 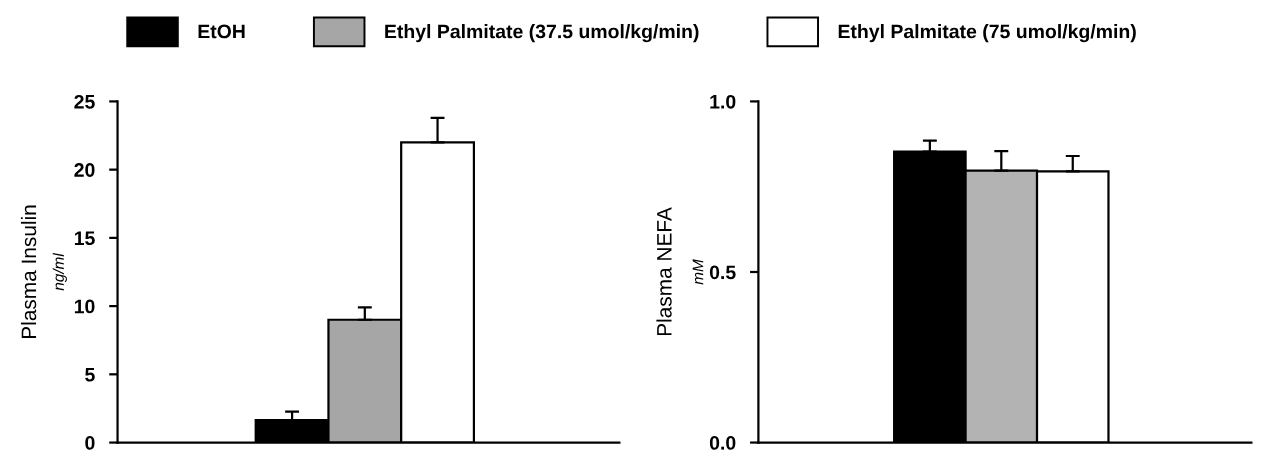 I want to click on legend-label: Ethyl Palmitate (75 umol/kg/min), so click(x=987, y=33).